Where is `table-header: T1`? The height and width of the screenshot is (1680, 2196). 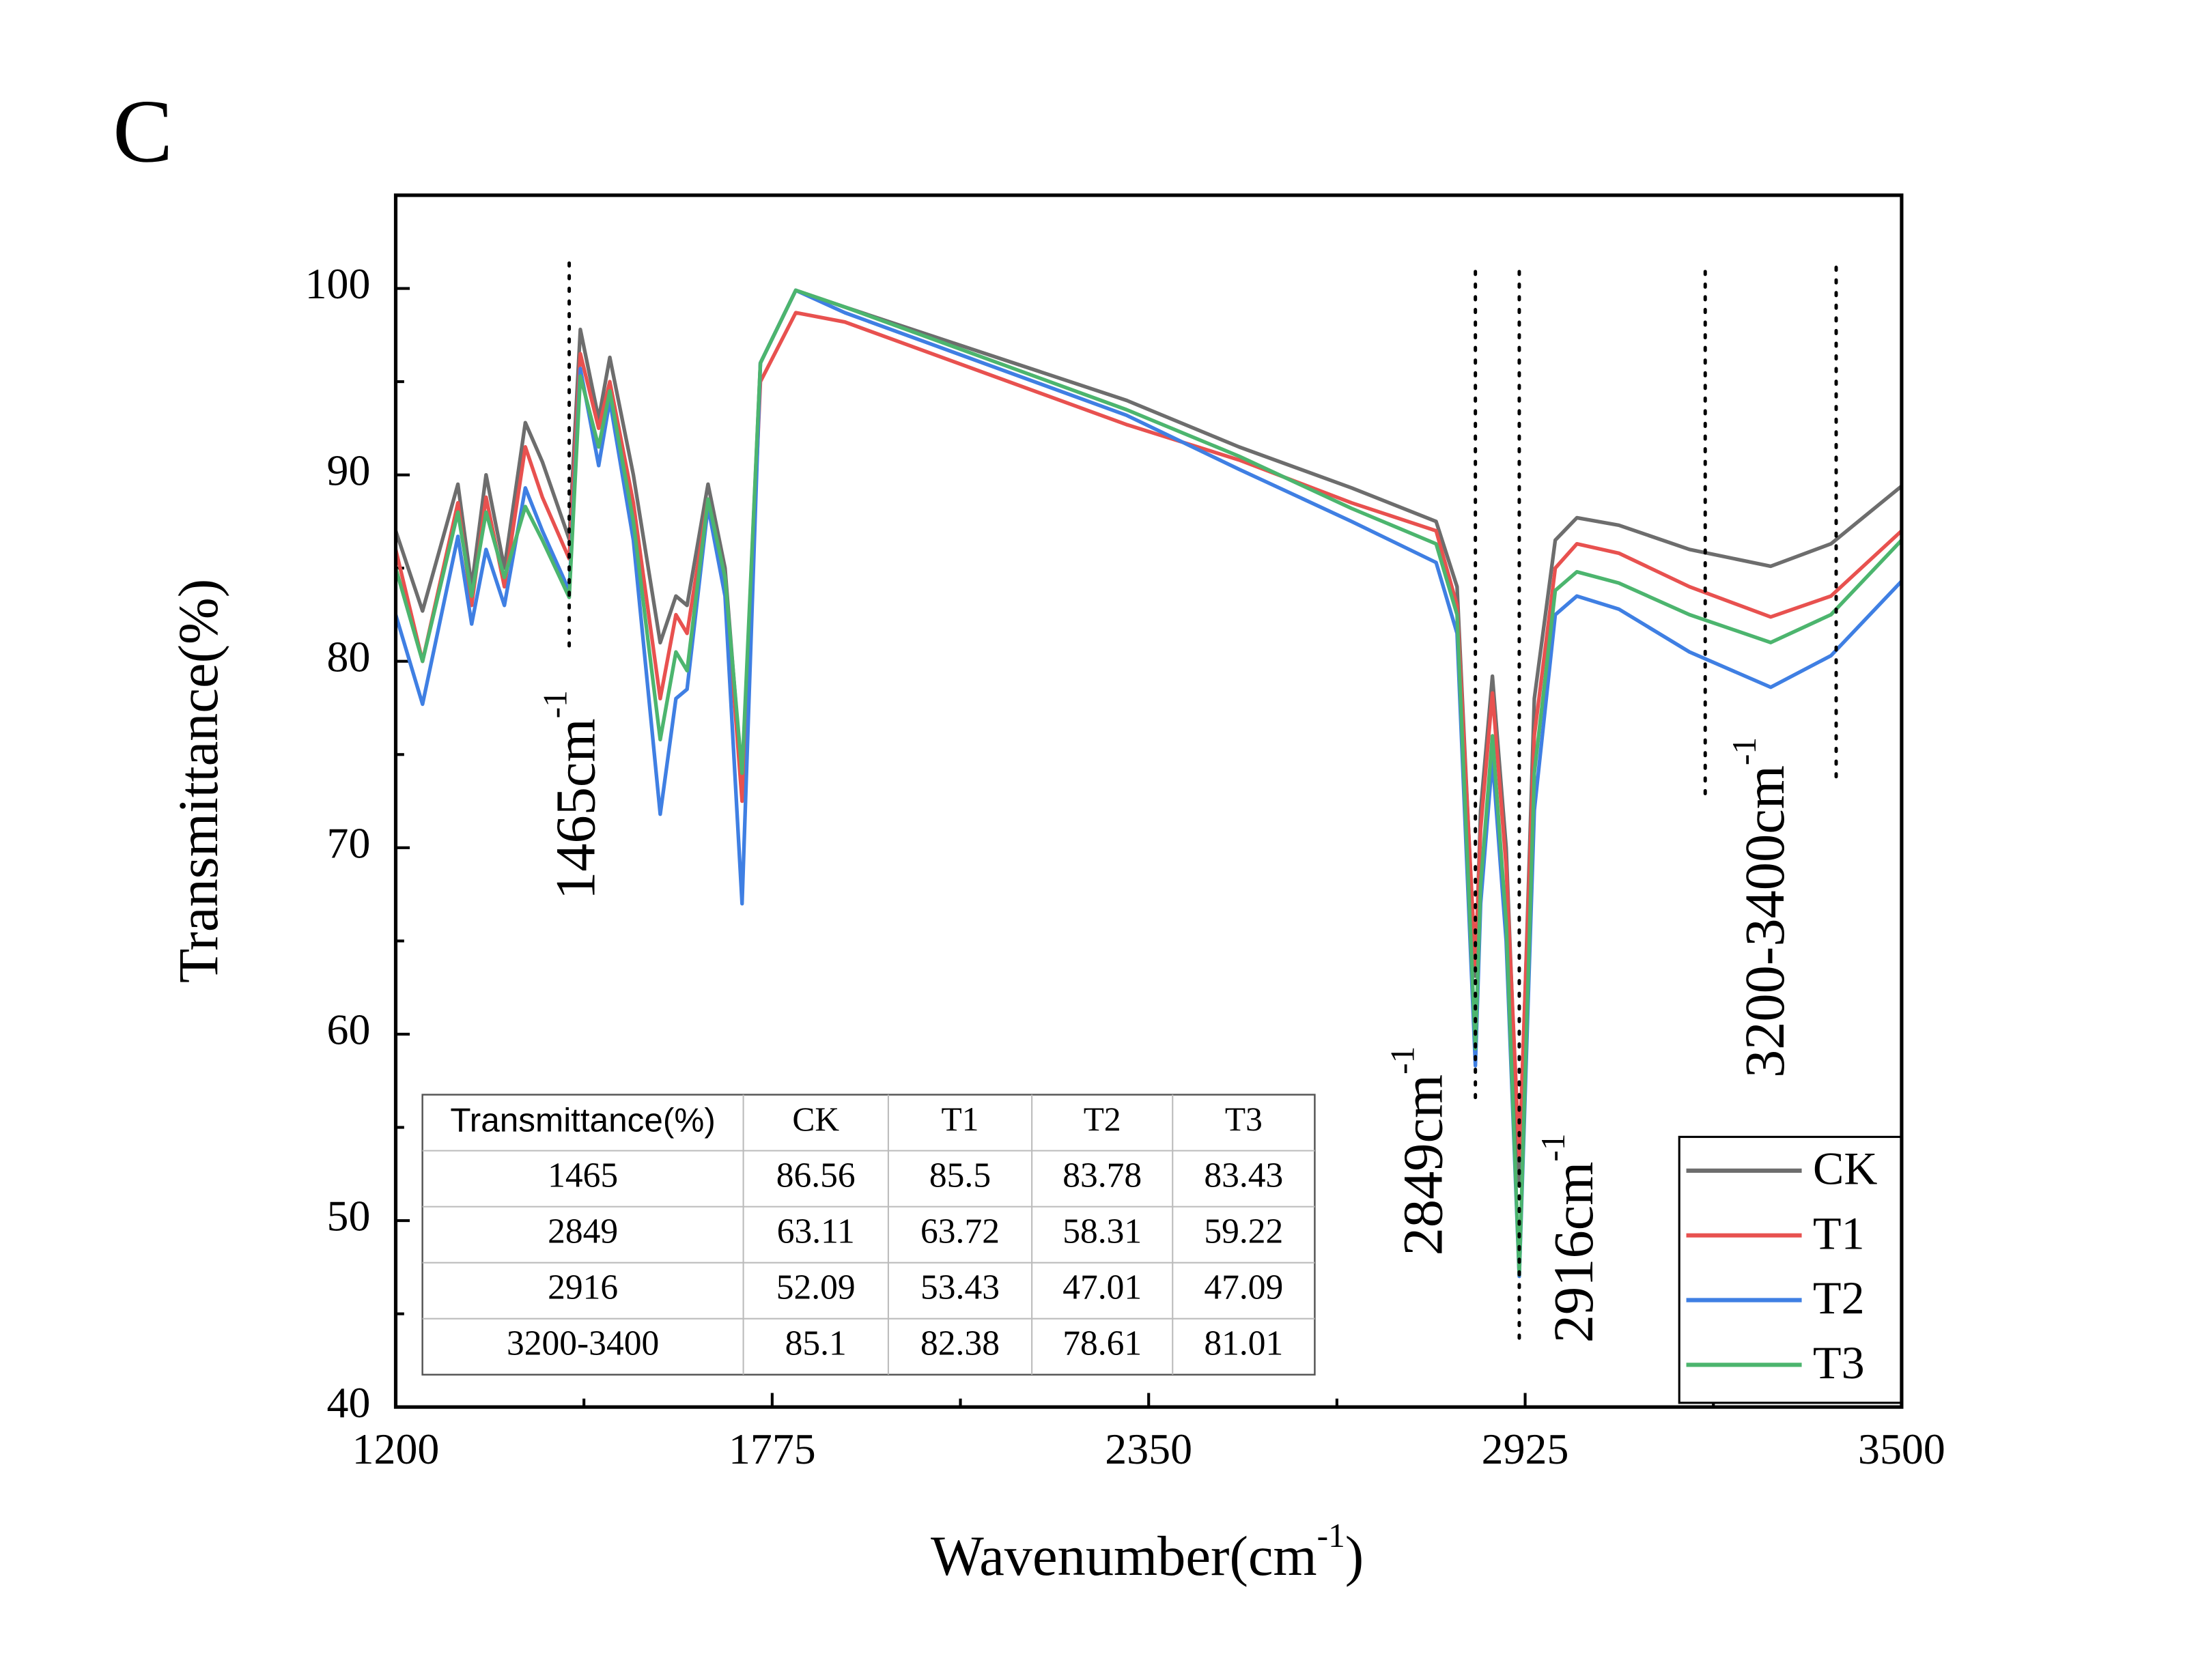 table-header: T1 is located at coordinates (960, 1119).